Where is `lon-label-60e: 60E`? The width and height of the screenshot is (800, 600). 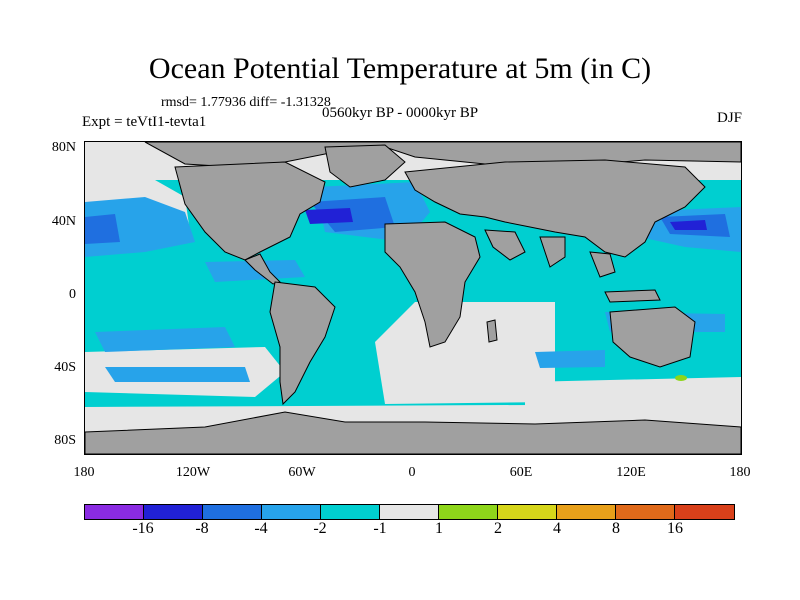 lon-label-60e: 60E is located at coordinates (521, 472).